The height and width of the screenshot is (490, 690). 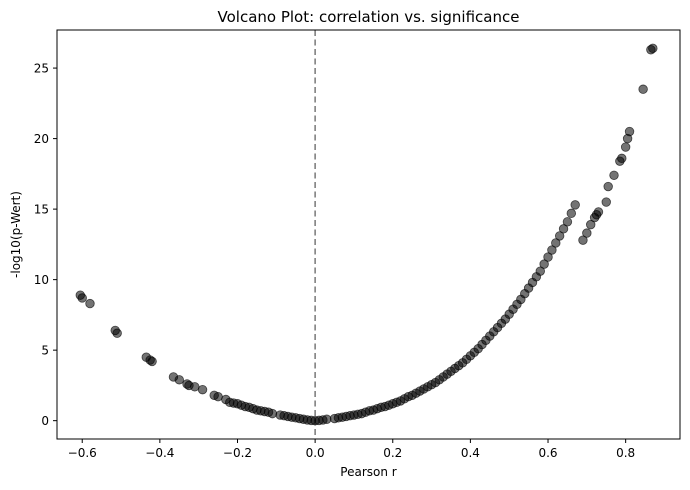 I want to click on y-tick-label: 0, so click(x=45, y=421).